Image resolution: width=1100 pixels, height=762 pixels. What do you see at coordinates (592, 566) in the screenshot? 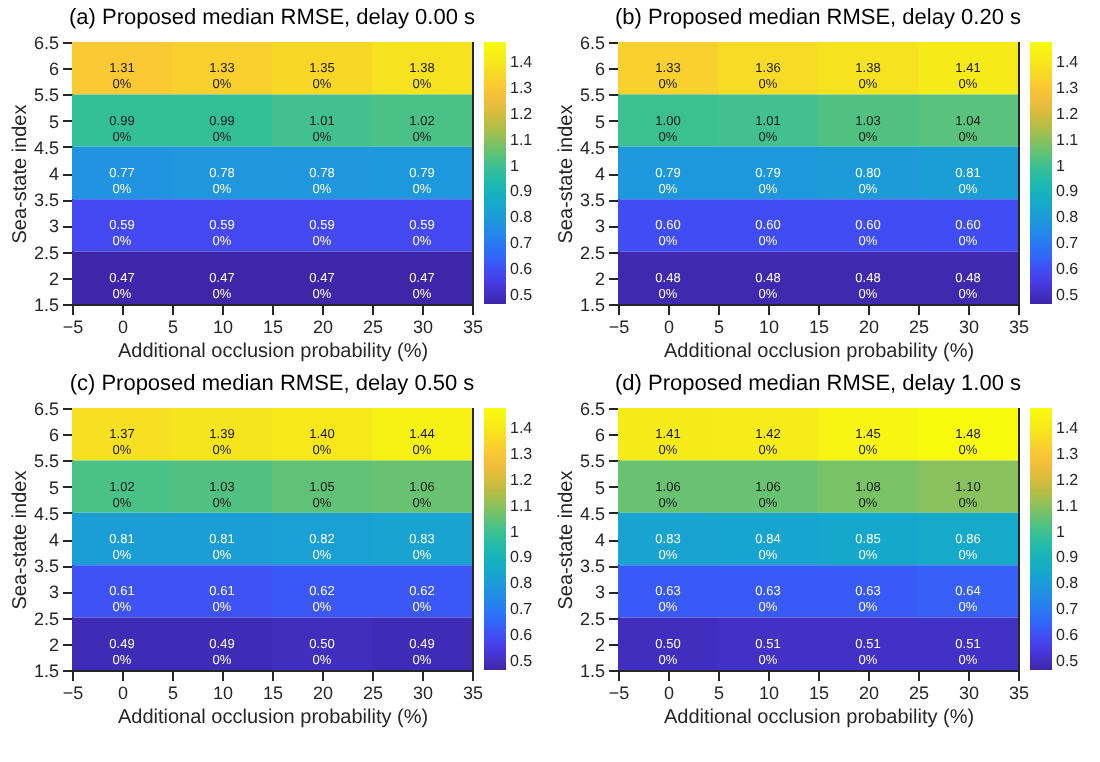
I see `y-tick-label: 3.5` at bounding box center [592, 566].